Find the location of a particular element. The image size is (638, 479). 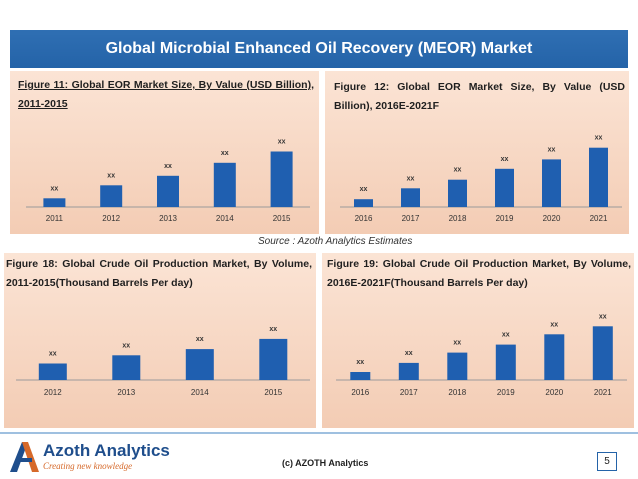

bar-2011 is located at coordinates (54, 202).